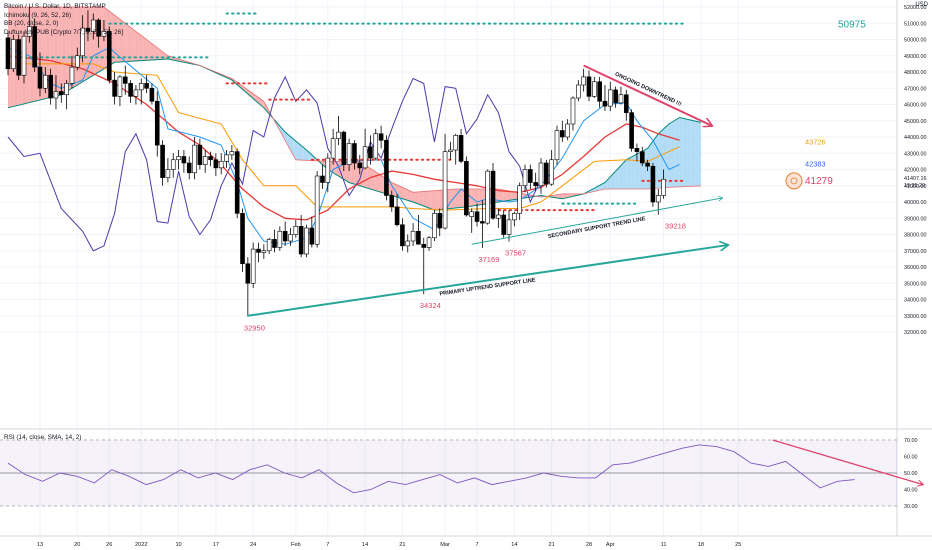  I want to click on symbol-title: Bitcoin / U.S. Dollar, 1D, BITSTAMP, so click(55, 6).